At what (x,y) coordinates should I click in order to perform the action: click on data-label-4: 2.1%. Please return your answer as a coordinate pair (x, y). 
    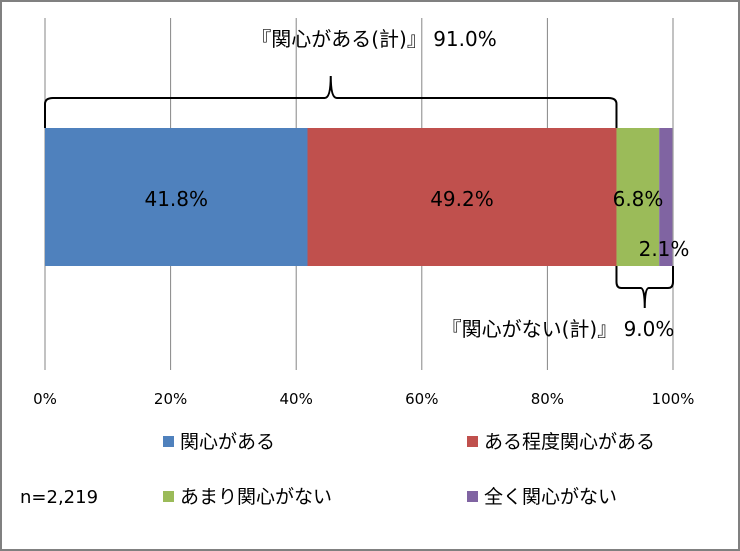
    Looking at the image, I should click on (664, 249).